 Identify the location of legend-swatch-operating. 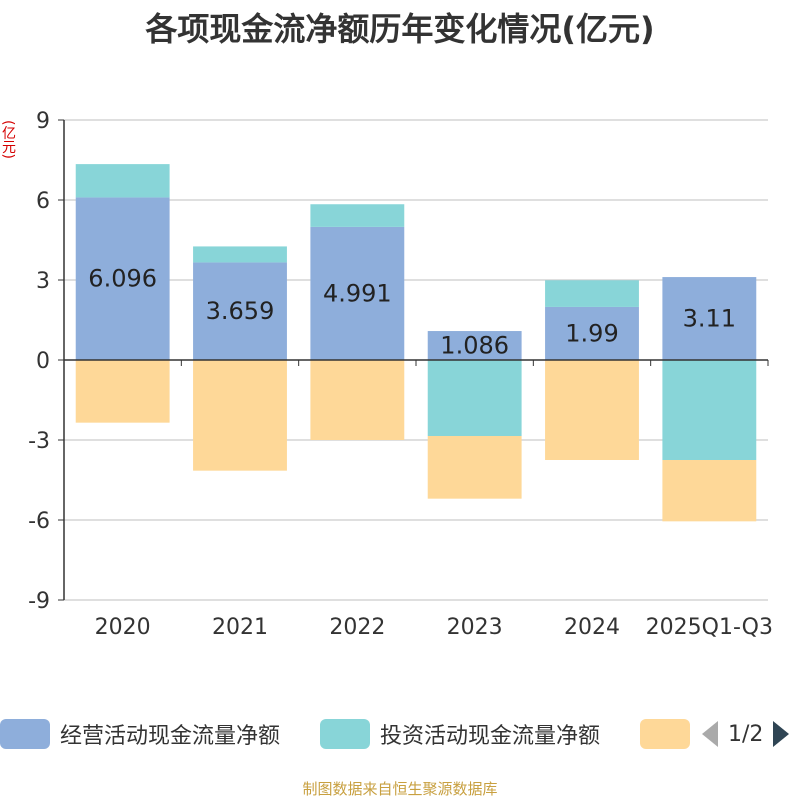
(25, 734).